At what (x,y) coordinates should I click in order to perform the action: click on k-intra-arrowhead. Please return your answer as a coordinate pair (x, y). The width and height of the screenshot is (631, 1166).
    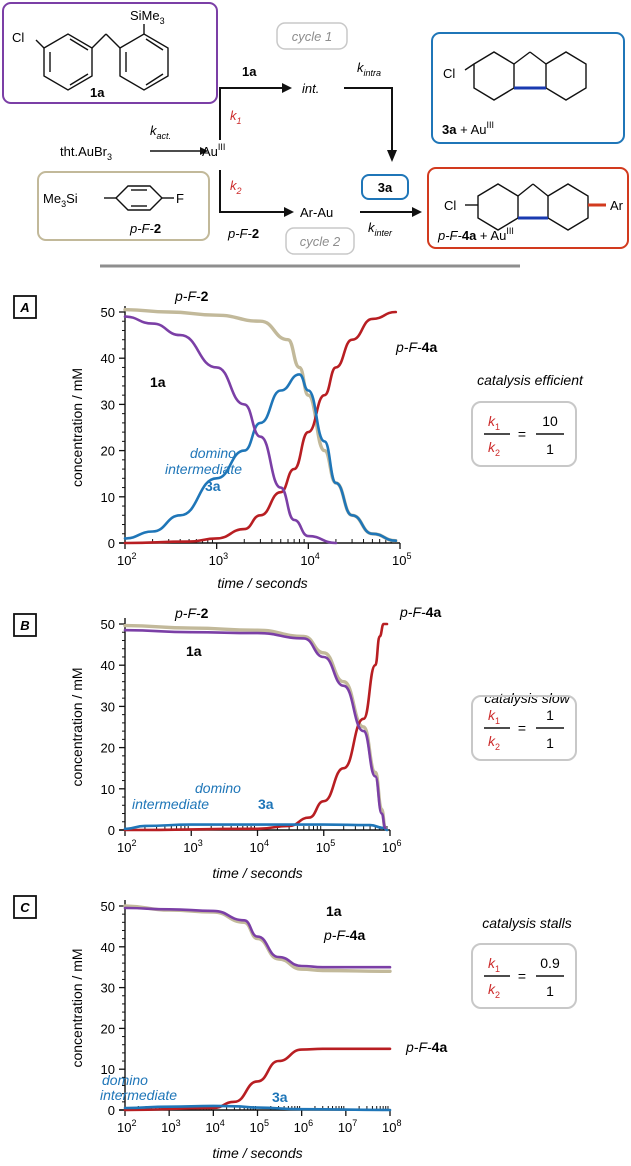
    Looking at the image, I should click on (392, 156).